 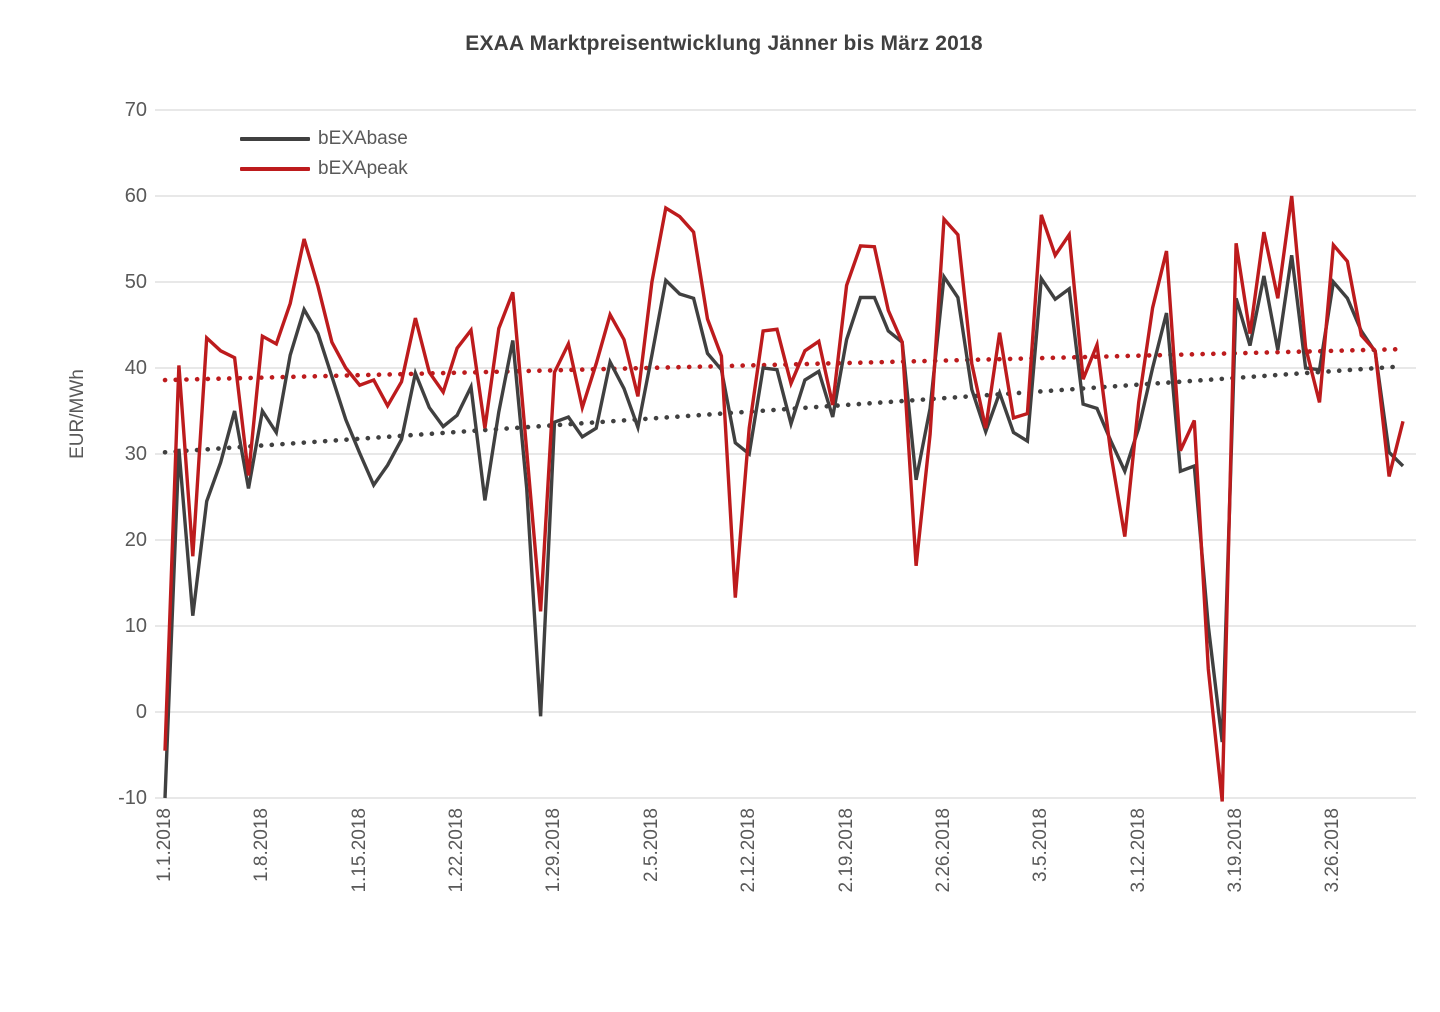 I want to click on y-tick-label: 70, so click(x=135, y=110).